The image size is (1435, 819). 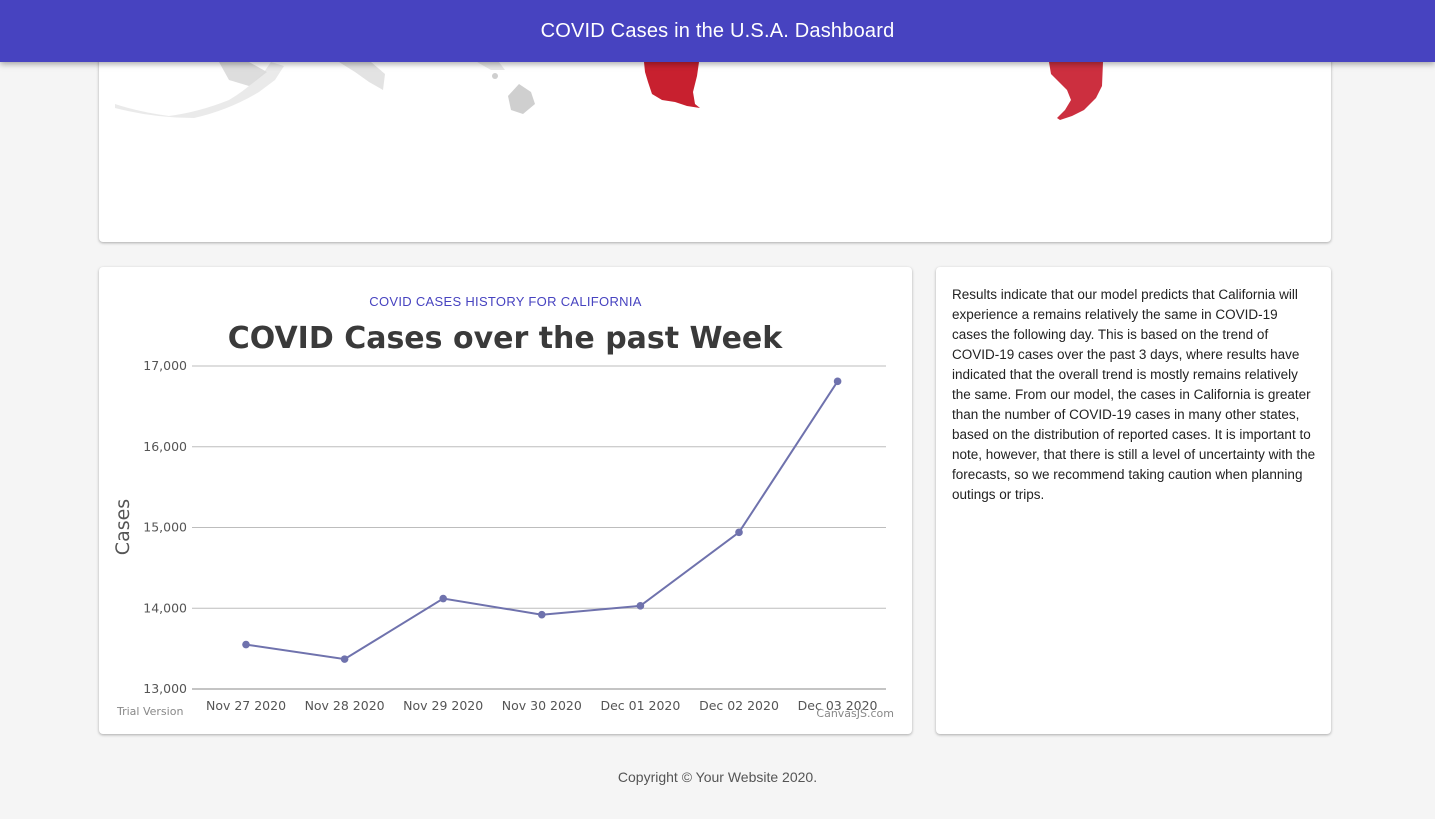 What do you see at coordinates (165, 527) in the screenshot?
I see `y-tick-label: 15,000` at bounding box center [165, 527].